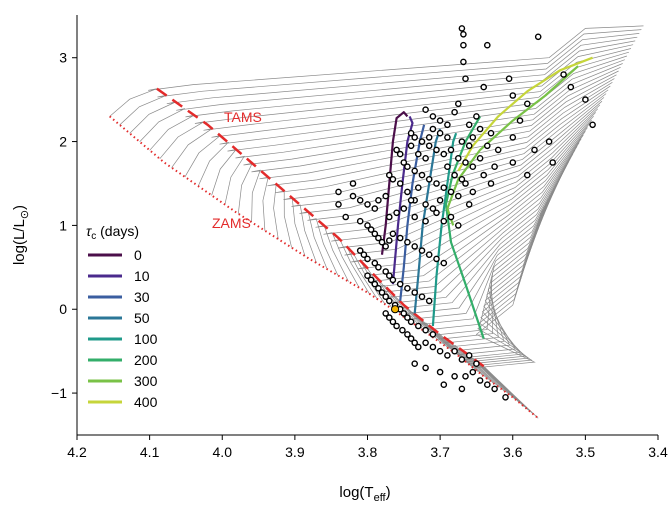 This screenshot has width=672, height=509. Describe the element at coordinates (123, 402) in the screenshot. I see `legend-item: 400` at that location.